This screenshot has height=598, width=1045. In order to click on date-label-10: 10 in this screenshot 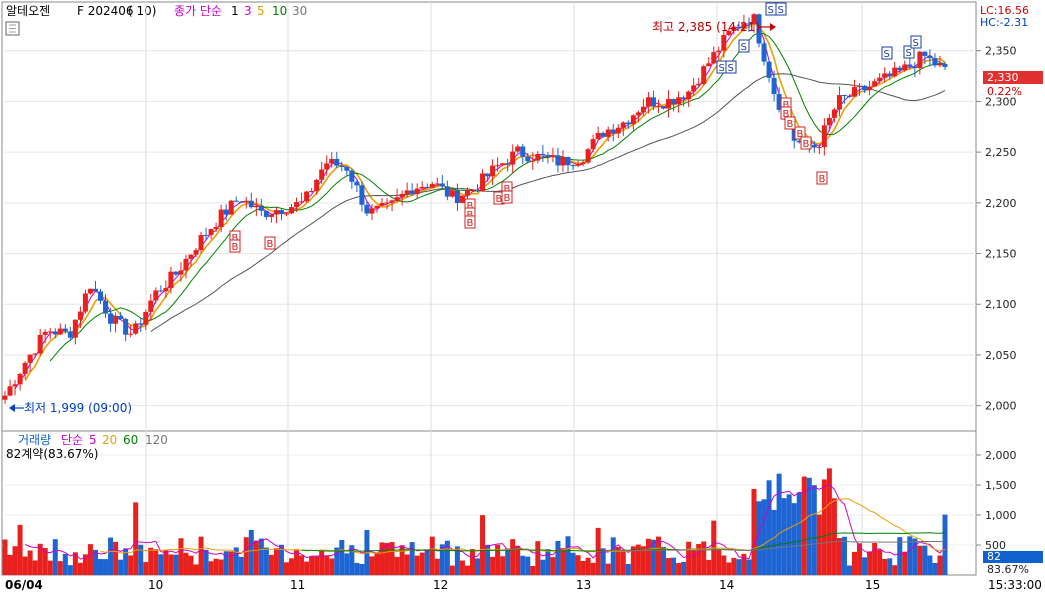, I will do `click(155, 585)`.